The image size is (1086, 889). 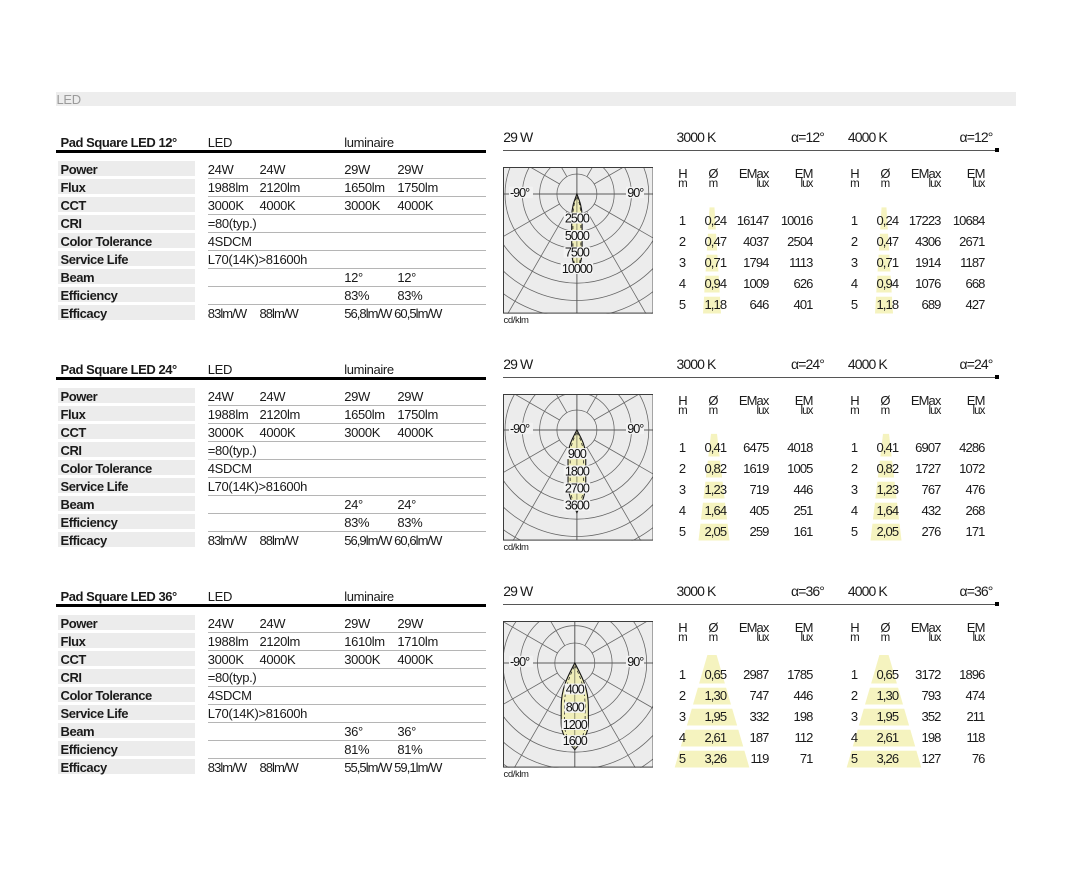 I want to click on svg-text: 7500, so click(x=576, y=253).